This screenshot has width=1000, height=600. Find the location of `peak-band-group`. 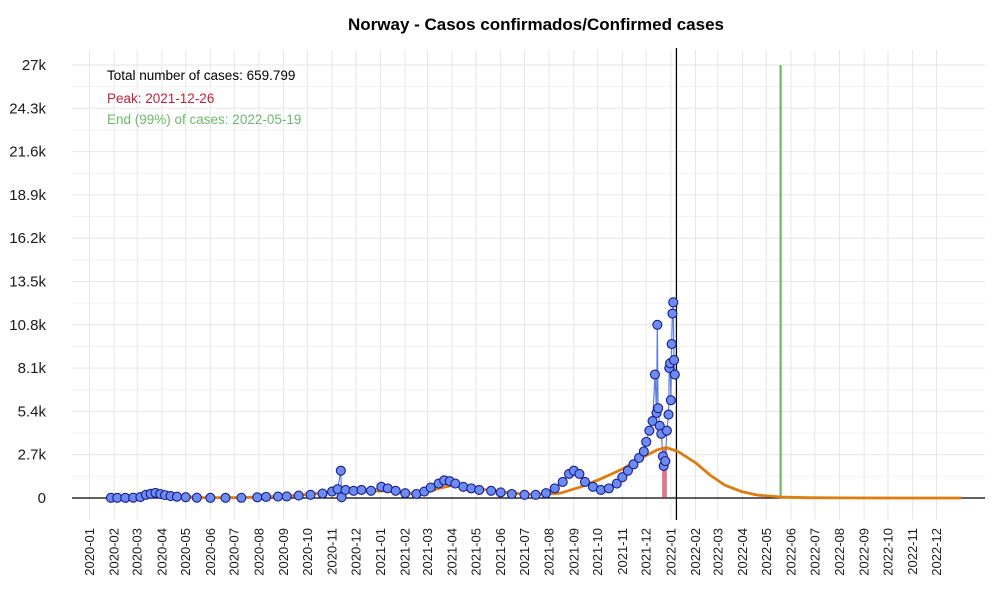

peak-band-group is located at coordinates (664, 472).